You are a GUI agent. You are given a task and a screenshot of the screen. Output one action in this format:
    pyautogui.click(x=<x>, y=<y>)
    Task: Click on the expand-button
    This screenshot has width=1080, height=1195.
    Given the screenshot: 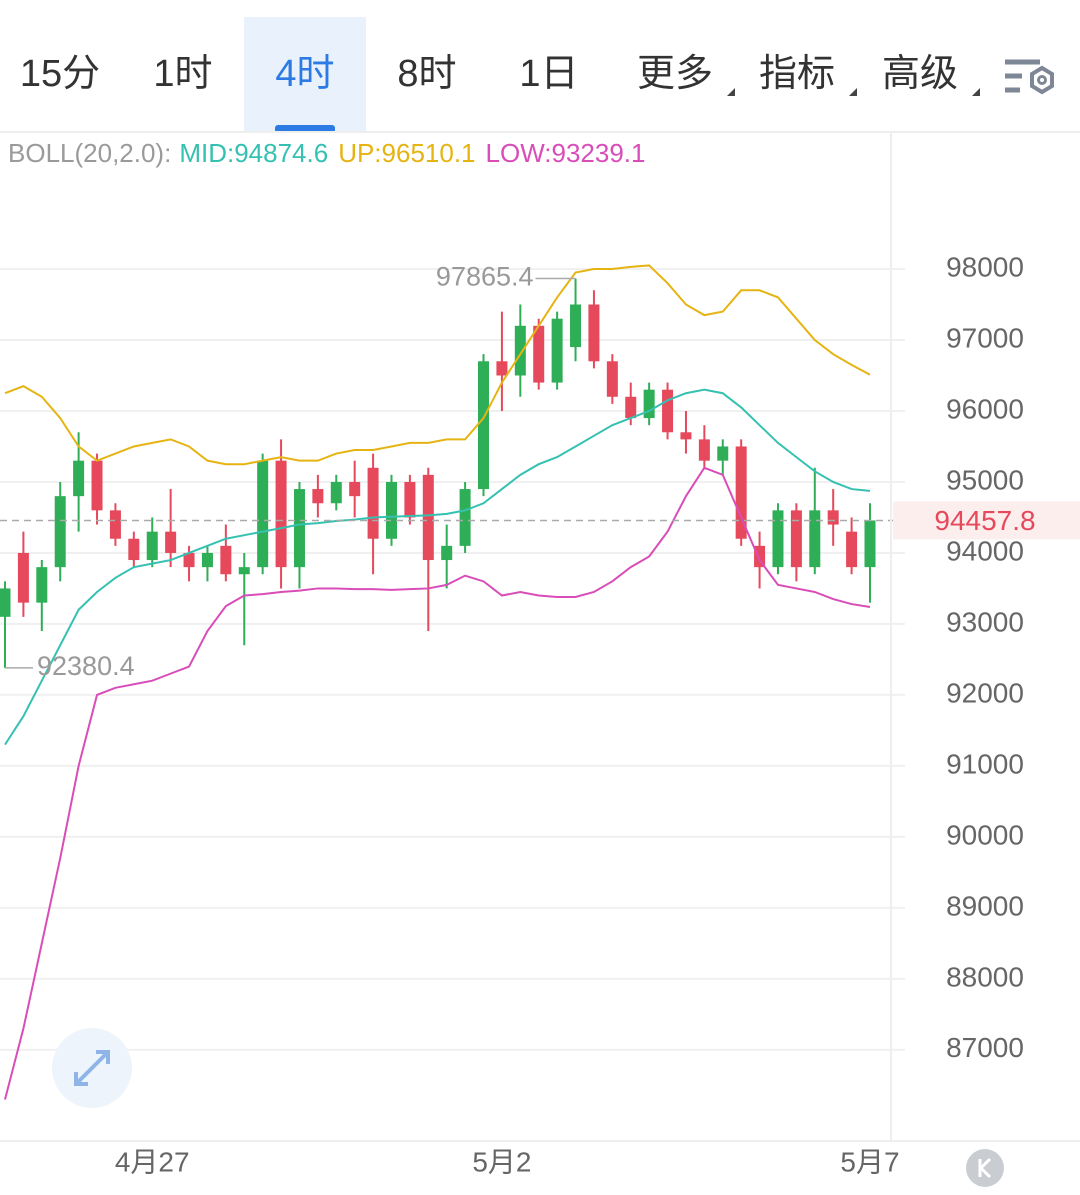 What is the action you would take?
    pyautogui.click(x=92, y=1068)
    